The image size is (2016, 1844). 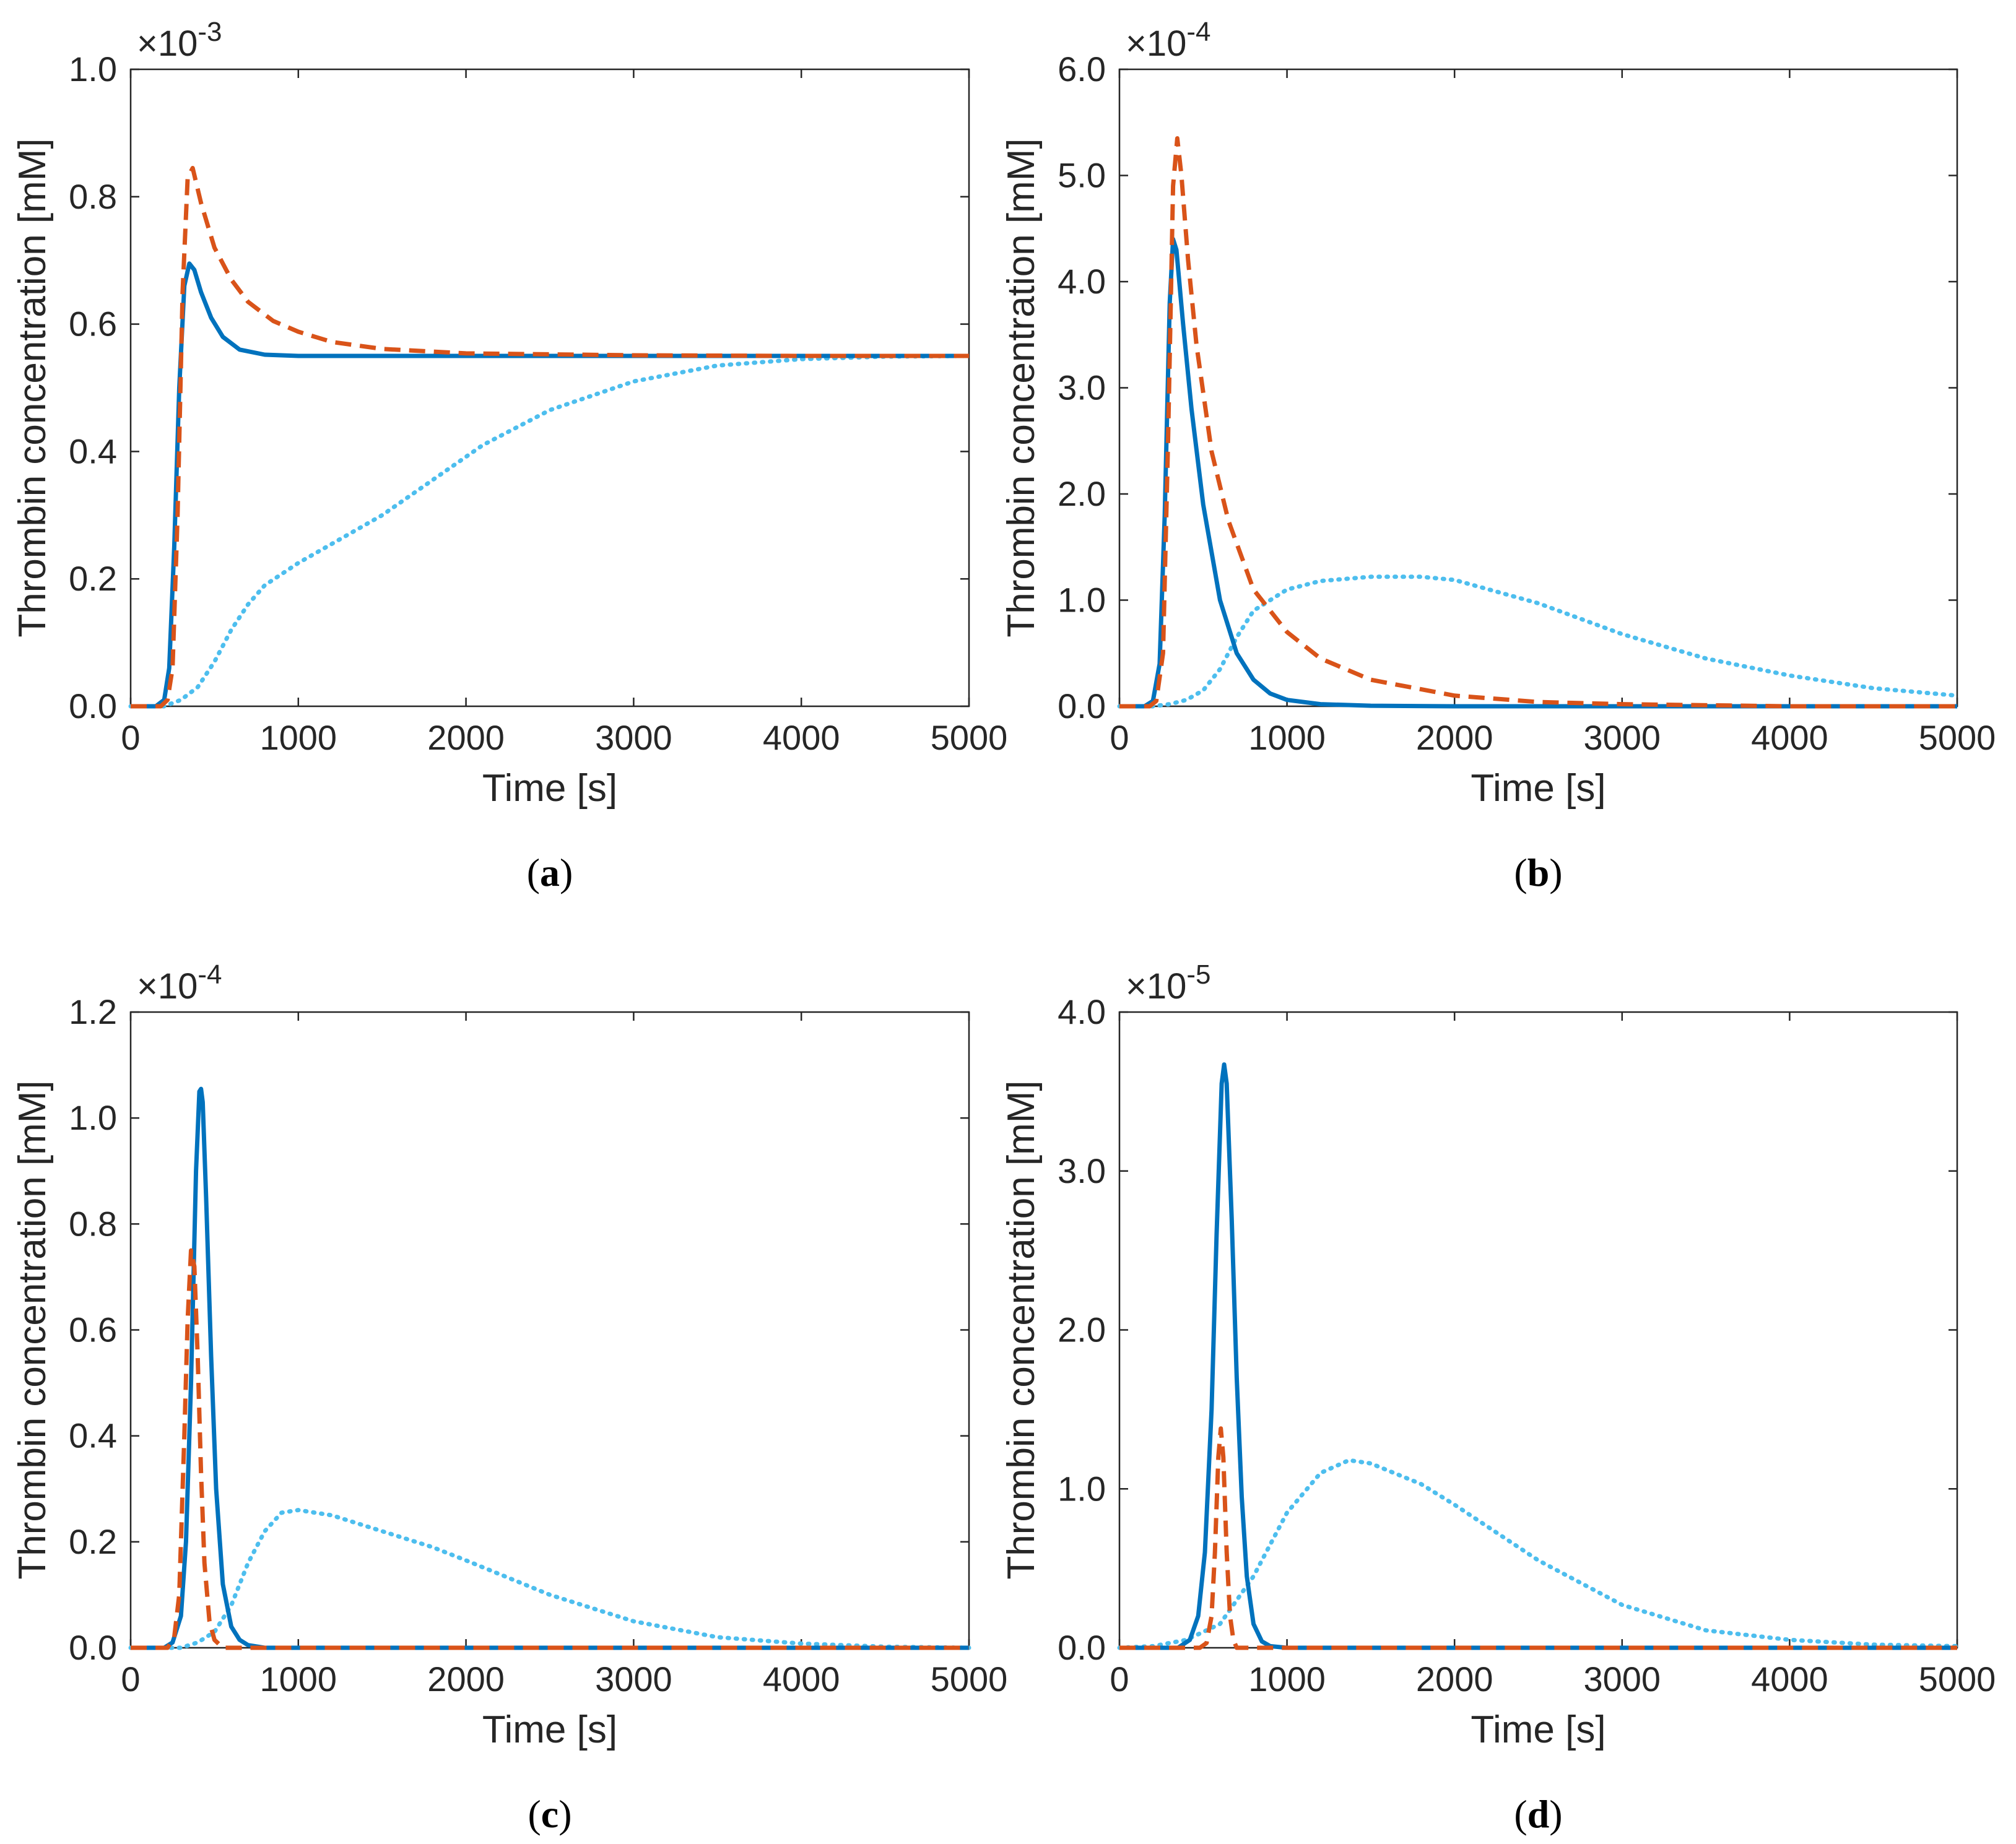 I want to click on chart-a-ytick-label: 1.0, so click(x=93, y=69).